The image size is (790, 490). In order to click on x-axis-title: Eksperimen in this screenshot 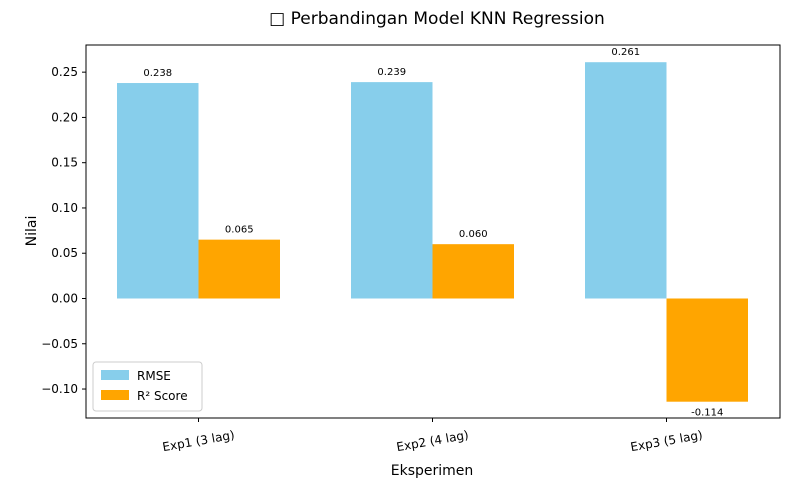, I will do `click(432, 471)`.